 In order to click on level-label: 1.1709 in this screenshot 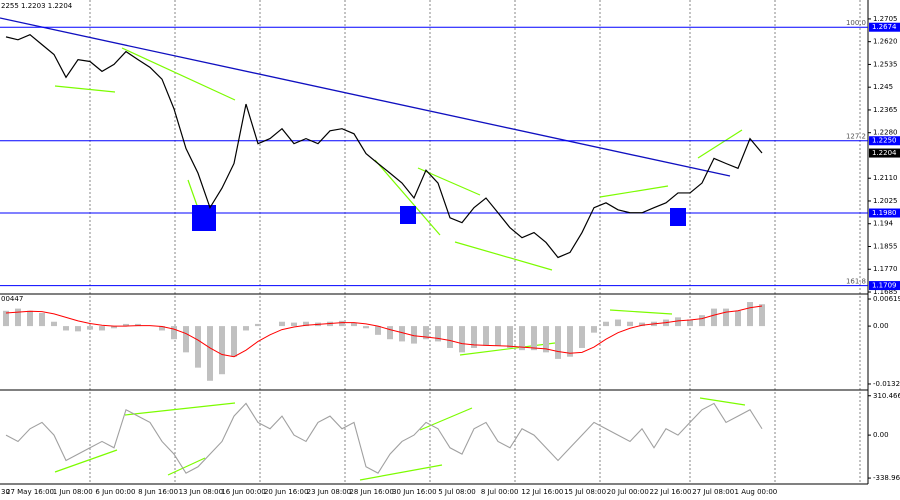, I will do `click(884, 286)`.